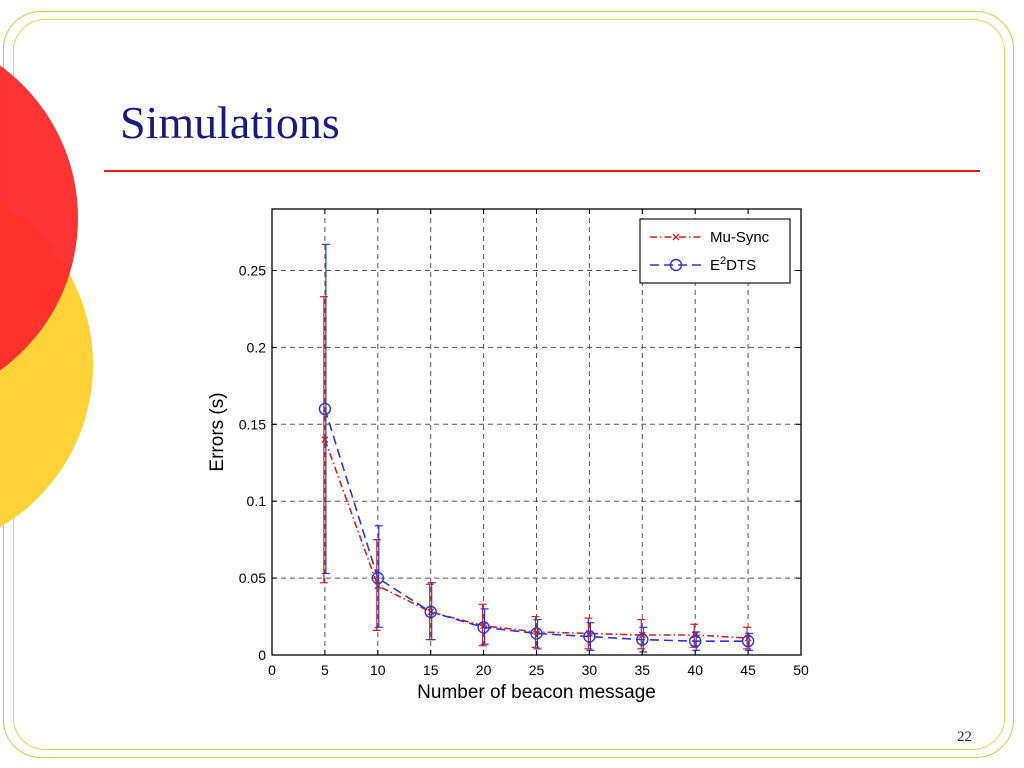 This screenshot has width=1024, height=768. Describe the element at coordinates (741, 265) in the screenshot. I see `legend-label-e2dts-suffix: DTS` at that location.